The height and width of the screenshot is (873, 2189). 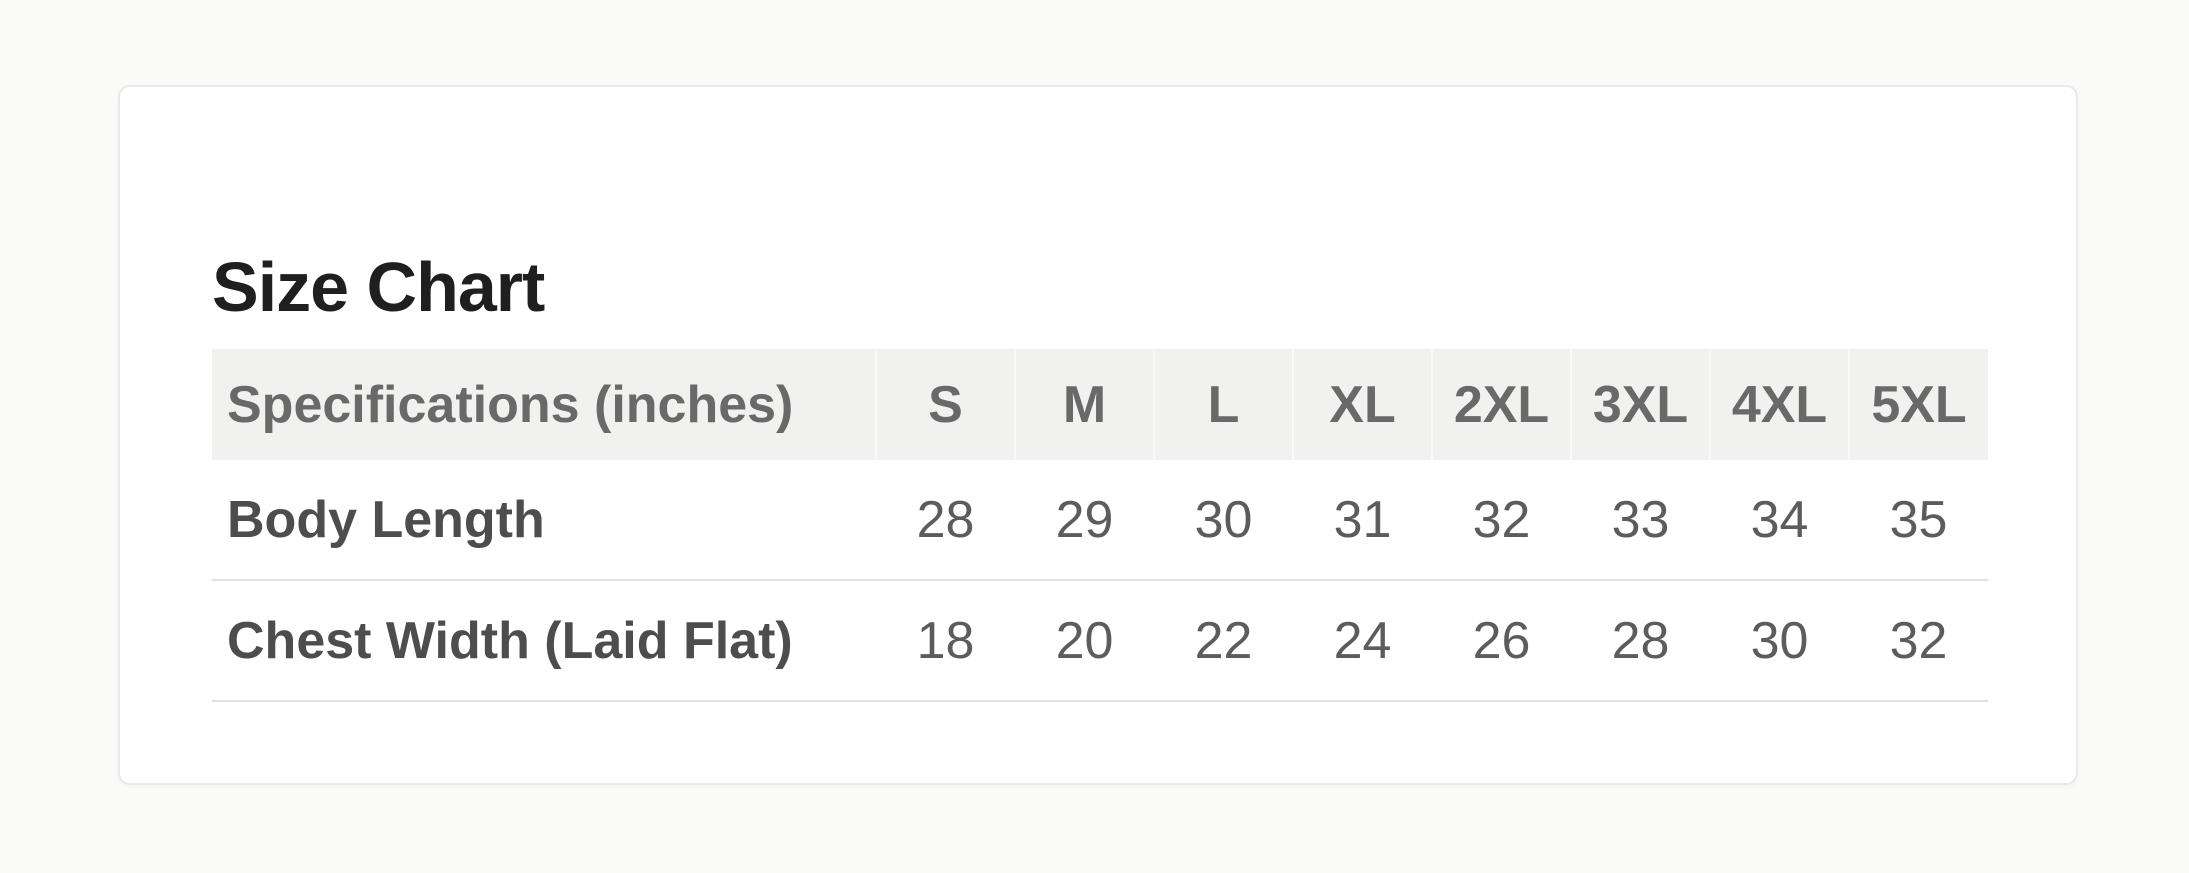 What do you see at coordinates (1501, 404) in the screenshot?
I see `header-cell-size-2xl: 2XL` at bounding box center [1501, 404].